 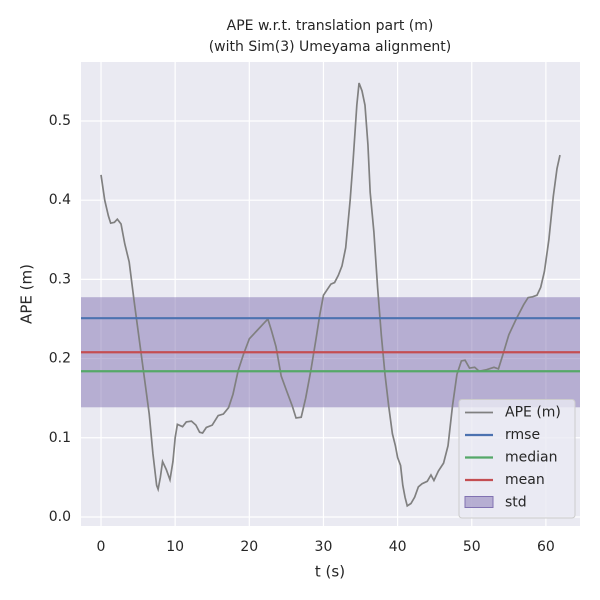 What do you see at coordinates (533, 413) in the screenshot?
I see `legend-label: APE (m)` at bounding box center [533, 413].